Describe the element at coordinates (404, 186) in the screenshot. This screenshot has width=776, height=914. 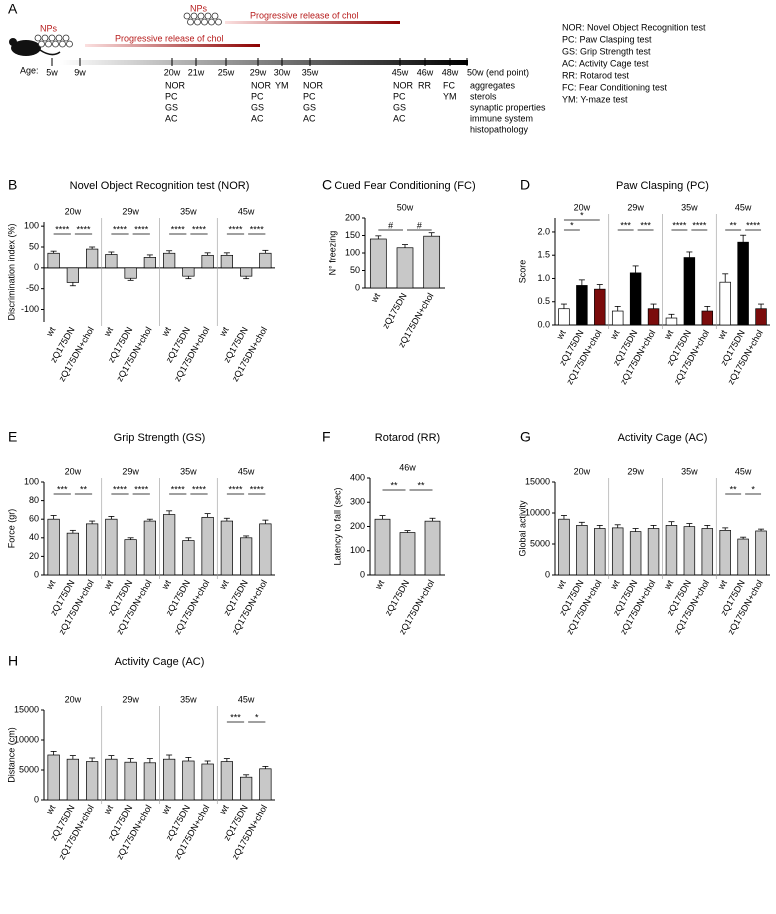
I see `chart-title: Cued Fear Conditioning (FC)` at that location.